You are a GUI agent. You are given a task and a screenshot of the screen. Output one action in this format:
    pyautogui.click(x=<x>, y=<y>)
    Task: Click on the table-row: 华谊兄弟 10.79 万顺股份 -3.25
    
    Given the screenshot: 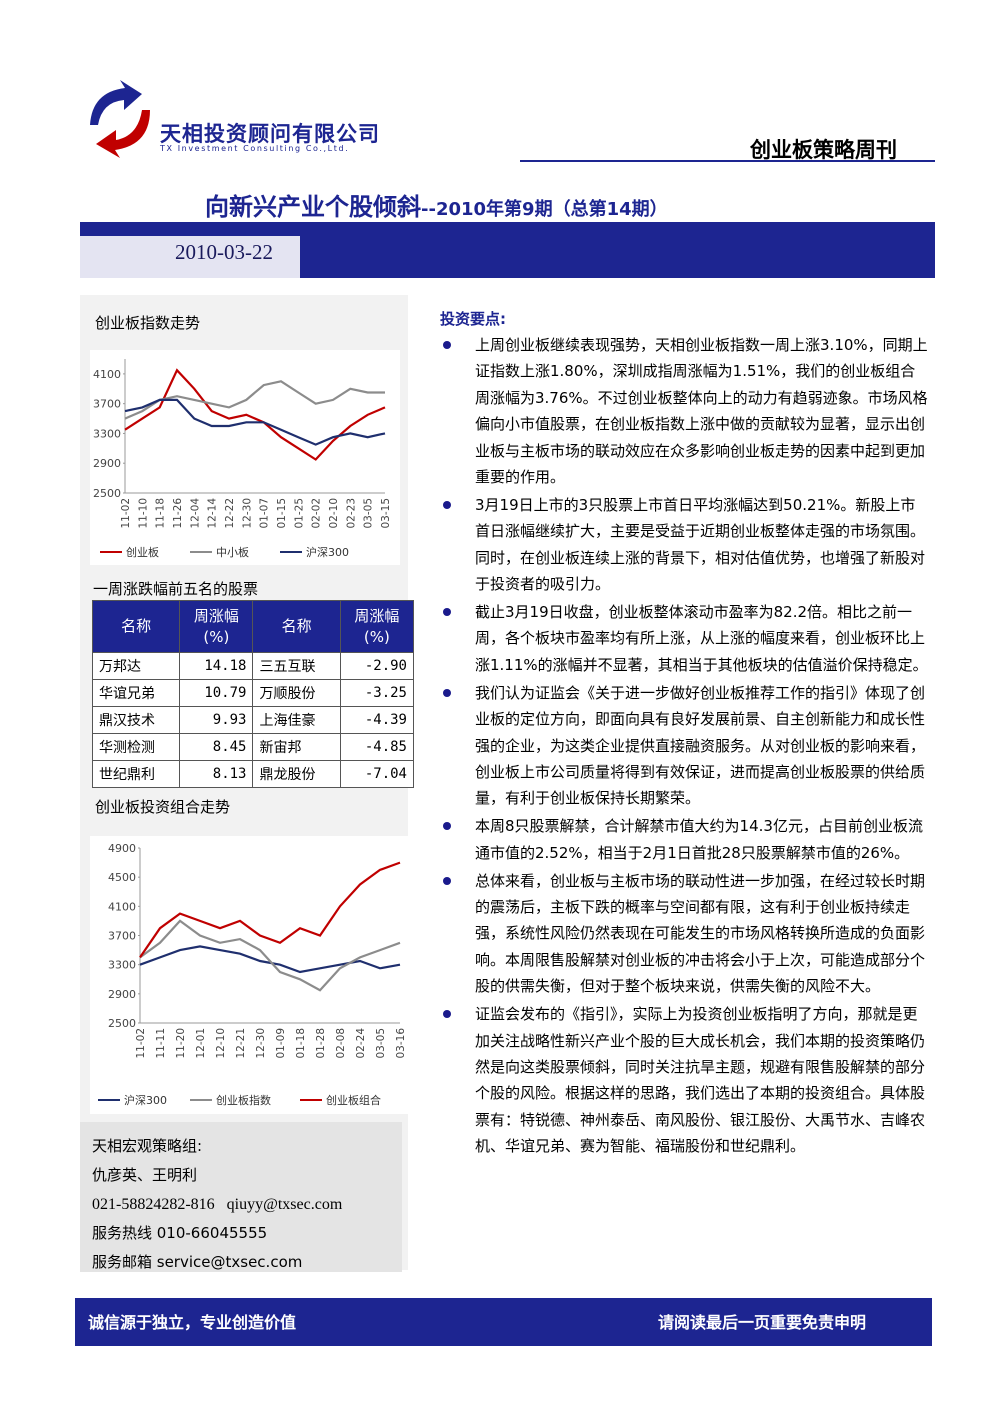 What is the action you would take?
    pyautogui.click(x=253, y=693)
    